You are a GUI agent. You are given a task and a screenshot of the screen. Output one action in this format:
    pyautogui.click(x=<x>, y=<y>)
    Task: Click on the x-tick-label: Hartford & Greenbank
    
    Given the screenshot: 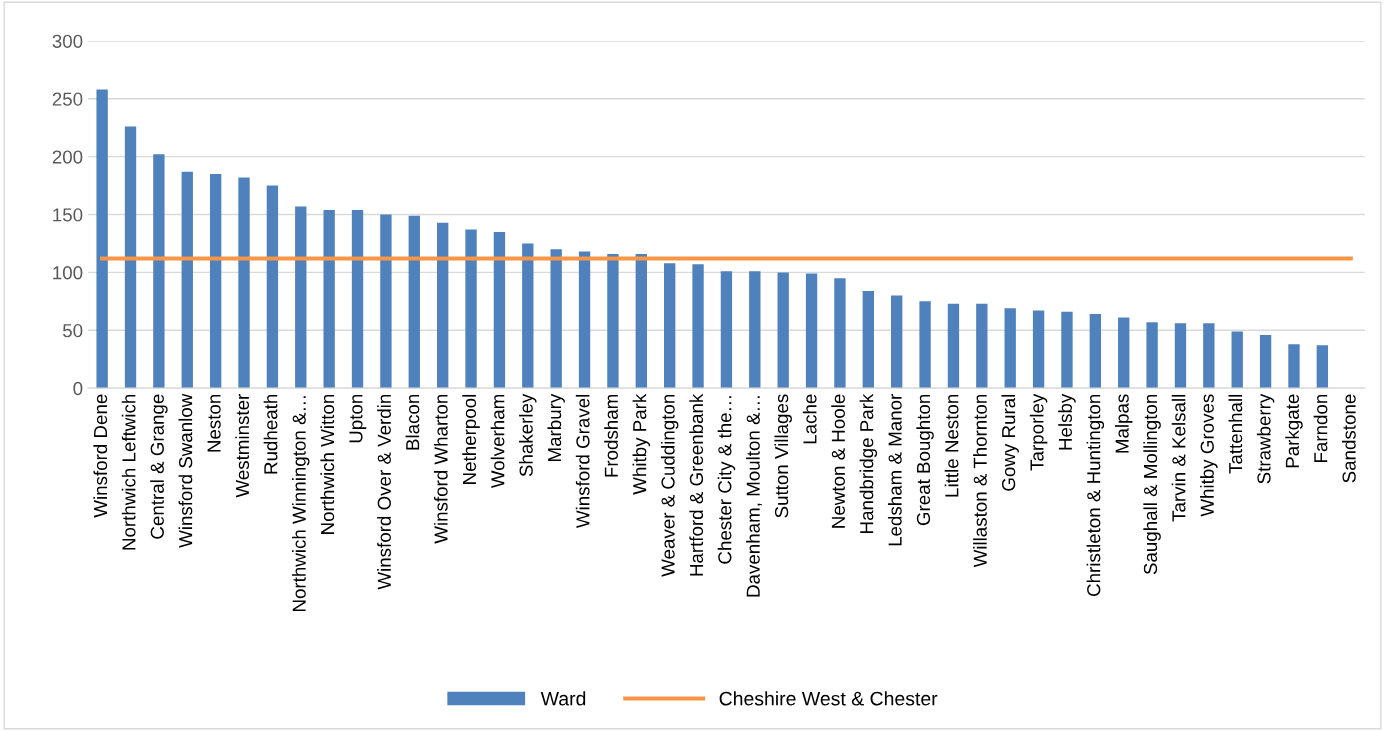 What is the action you would take?
    pyautogui.click(x=696, y=484)
    